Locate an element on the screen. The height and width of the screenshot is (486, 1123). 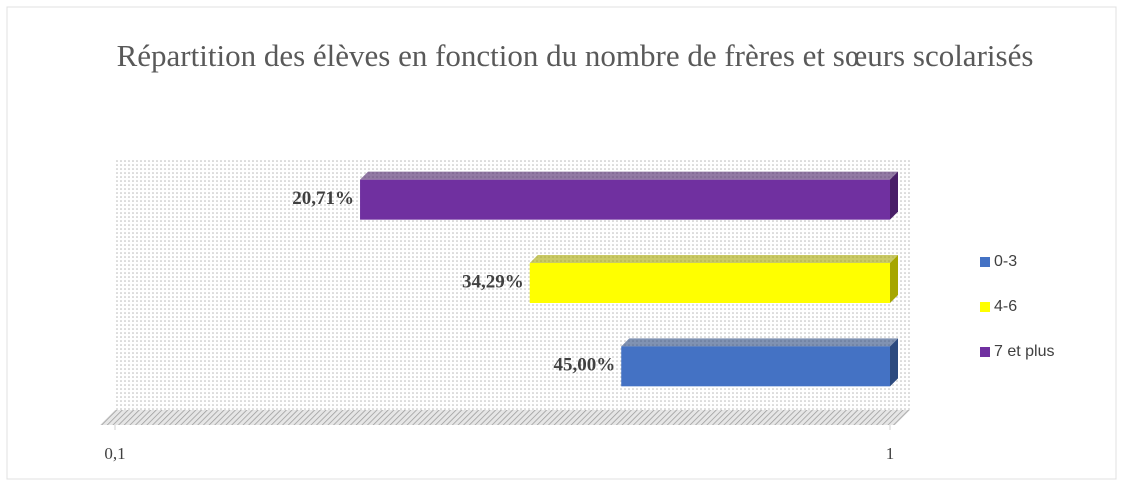
x-tick-label: 0,1 is located at coordinates (114, 453).